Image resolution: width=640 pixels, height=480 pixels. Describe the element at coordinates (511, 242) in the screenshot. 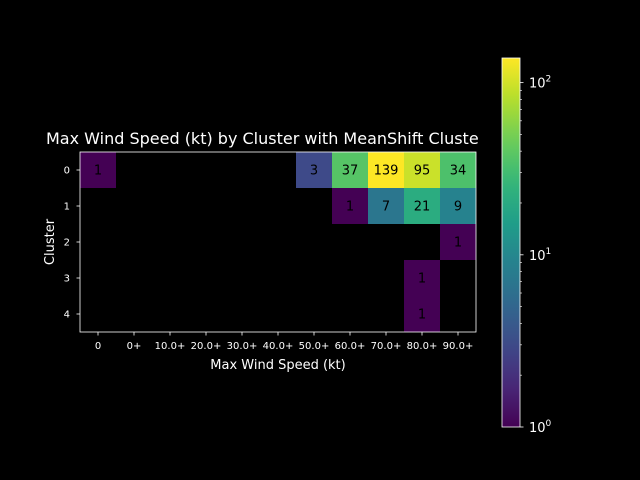

I see `colorbar` at that location.